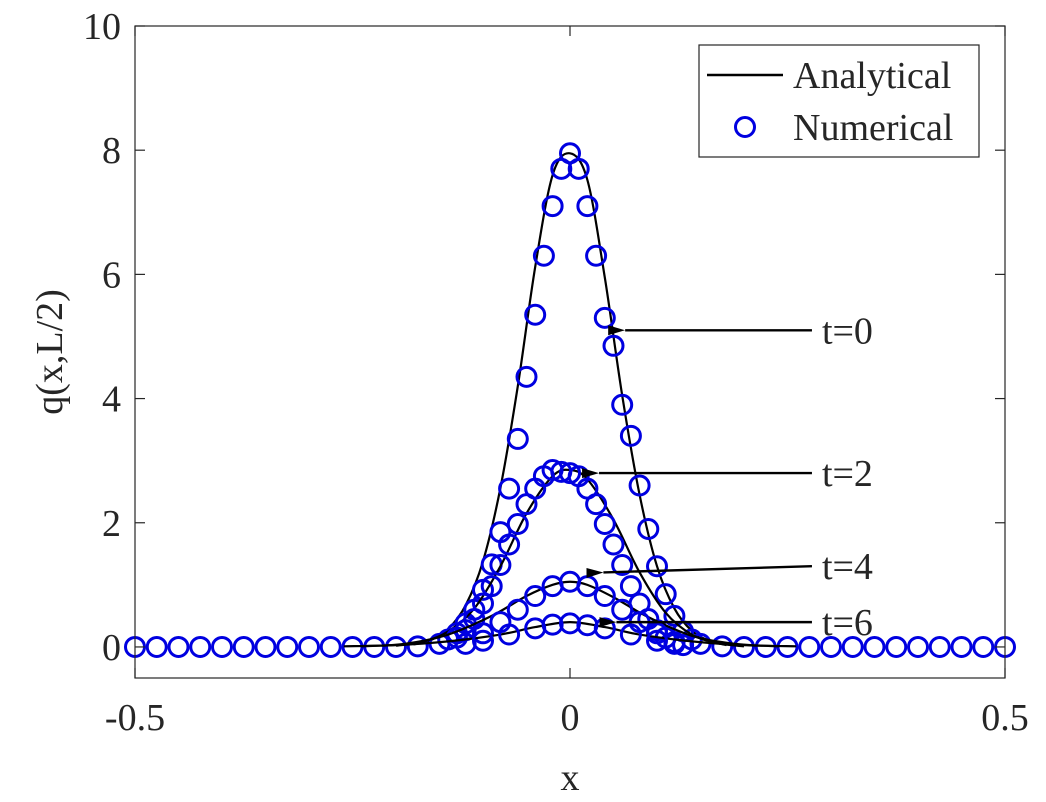 This screenshot has width=1046, height=802. What do you see at coordinates (872, 76) in the screenshot?
I see `legend-label-analytical: Analytical` at bounding box center [872, 76].